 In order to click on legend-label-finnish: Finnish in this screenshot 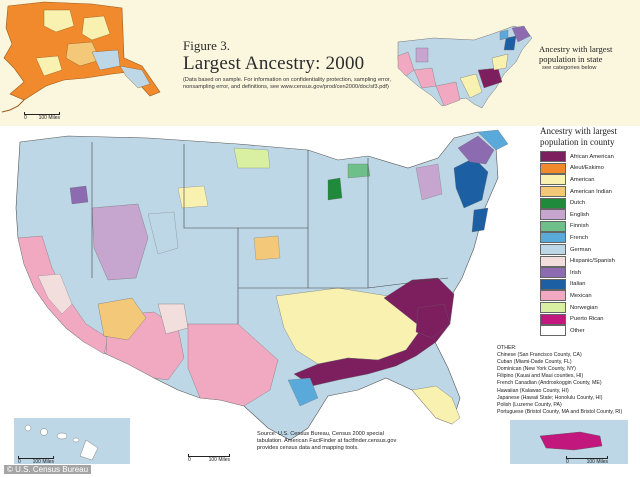, I will do `click(579, 226)`.